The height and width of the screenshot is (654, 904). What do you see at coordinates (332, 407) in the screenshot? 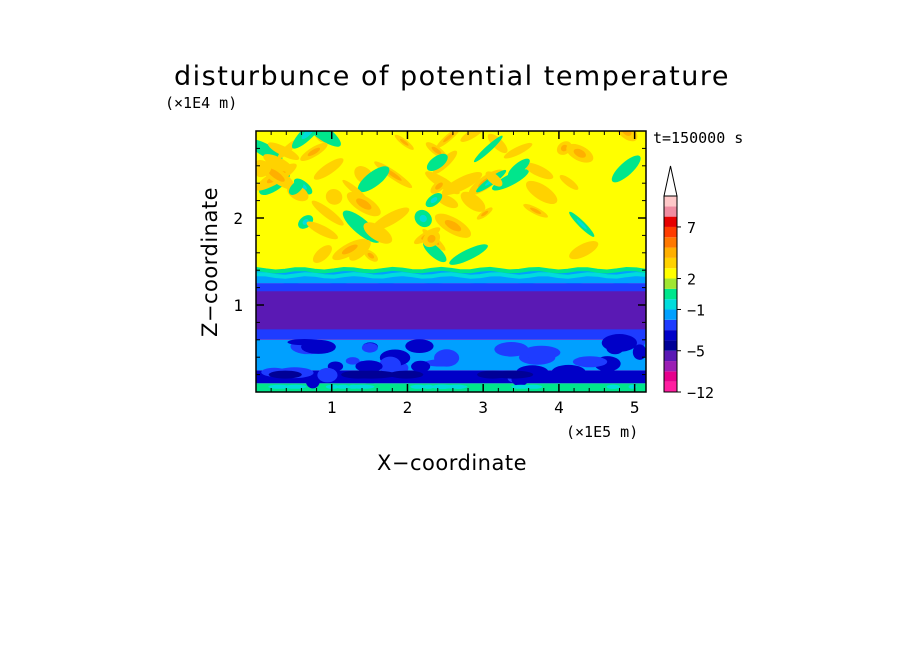
I see `x-tick-label: 1` at bounding box center [332, 407].